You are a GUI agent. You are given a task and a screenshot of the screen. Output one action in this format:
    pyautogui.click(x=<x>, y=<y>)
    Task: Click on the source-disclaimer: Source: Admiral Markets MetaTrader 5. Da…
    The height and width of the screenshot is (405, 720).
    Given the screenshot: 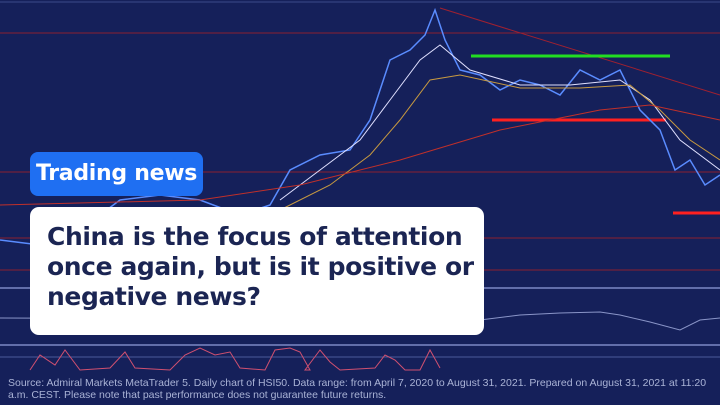 What is the action you would take?
    pyautogui.click(x=357, y=389)
    